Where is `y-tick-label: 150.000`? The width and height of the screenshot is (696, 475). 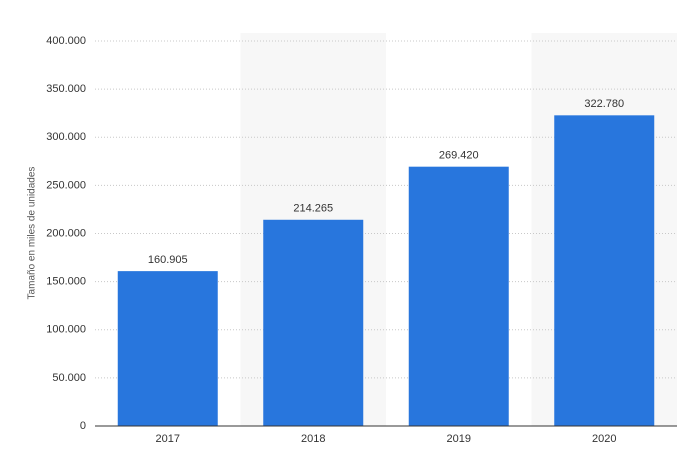
y-tick-label: 150.000 is located at coordinates (66, 282).